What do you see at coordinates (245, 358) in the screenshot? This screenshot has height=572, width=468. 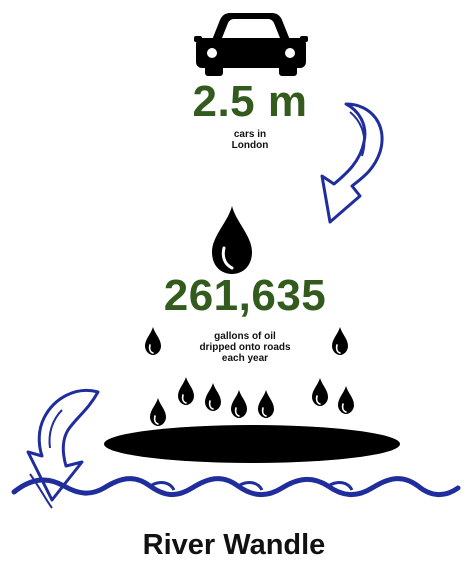 I see `oil-label-line3: each year` at bounding box center [245, 358].